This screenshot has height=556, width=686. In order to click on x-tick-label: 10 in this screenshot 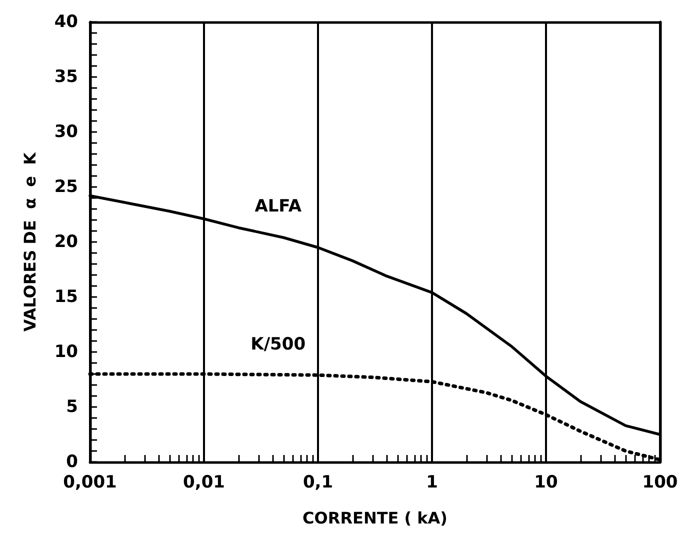, I will do `click(546, 482)`.